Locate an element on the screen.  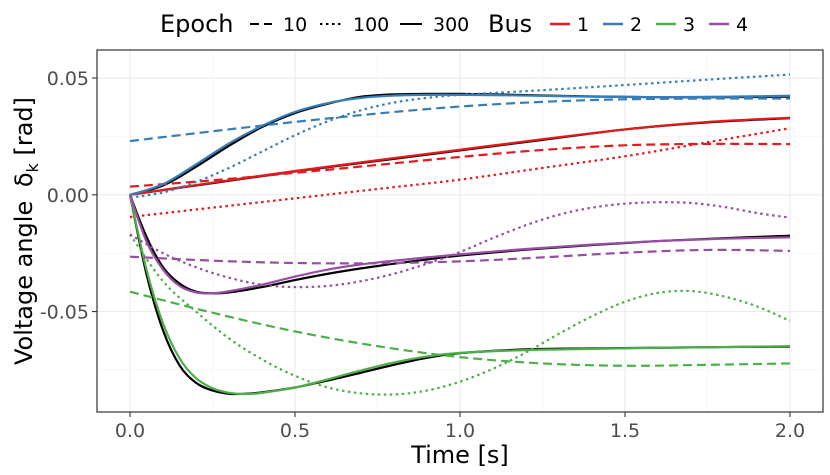
y-axis-title: Voltage angle δk [rad] is located at coordinates (27, 231).